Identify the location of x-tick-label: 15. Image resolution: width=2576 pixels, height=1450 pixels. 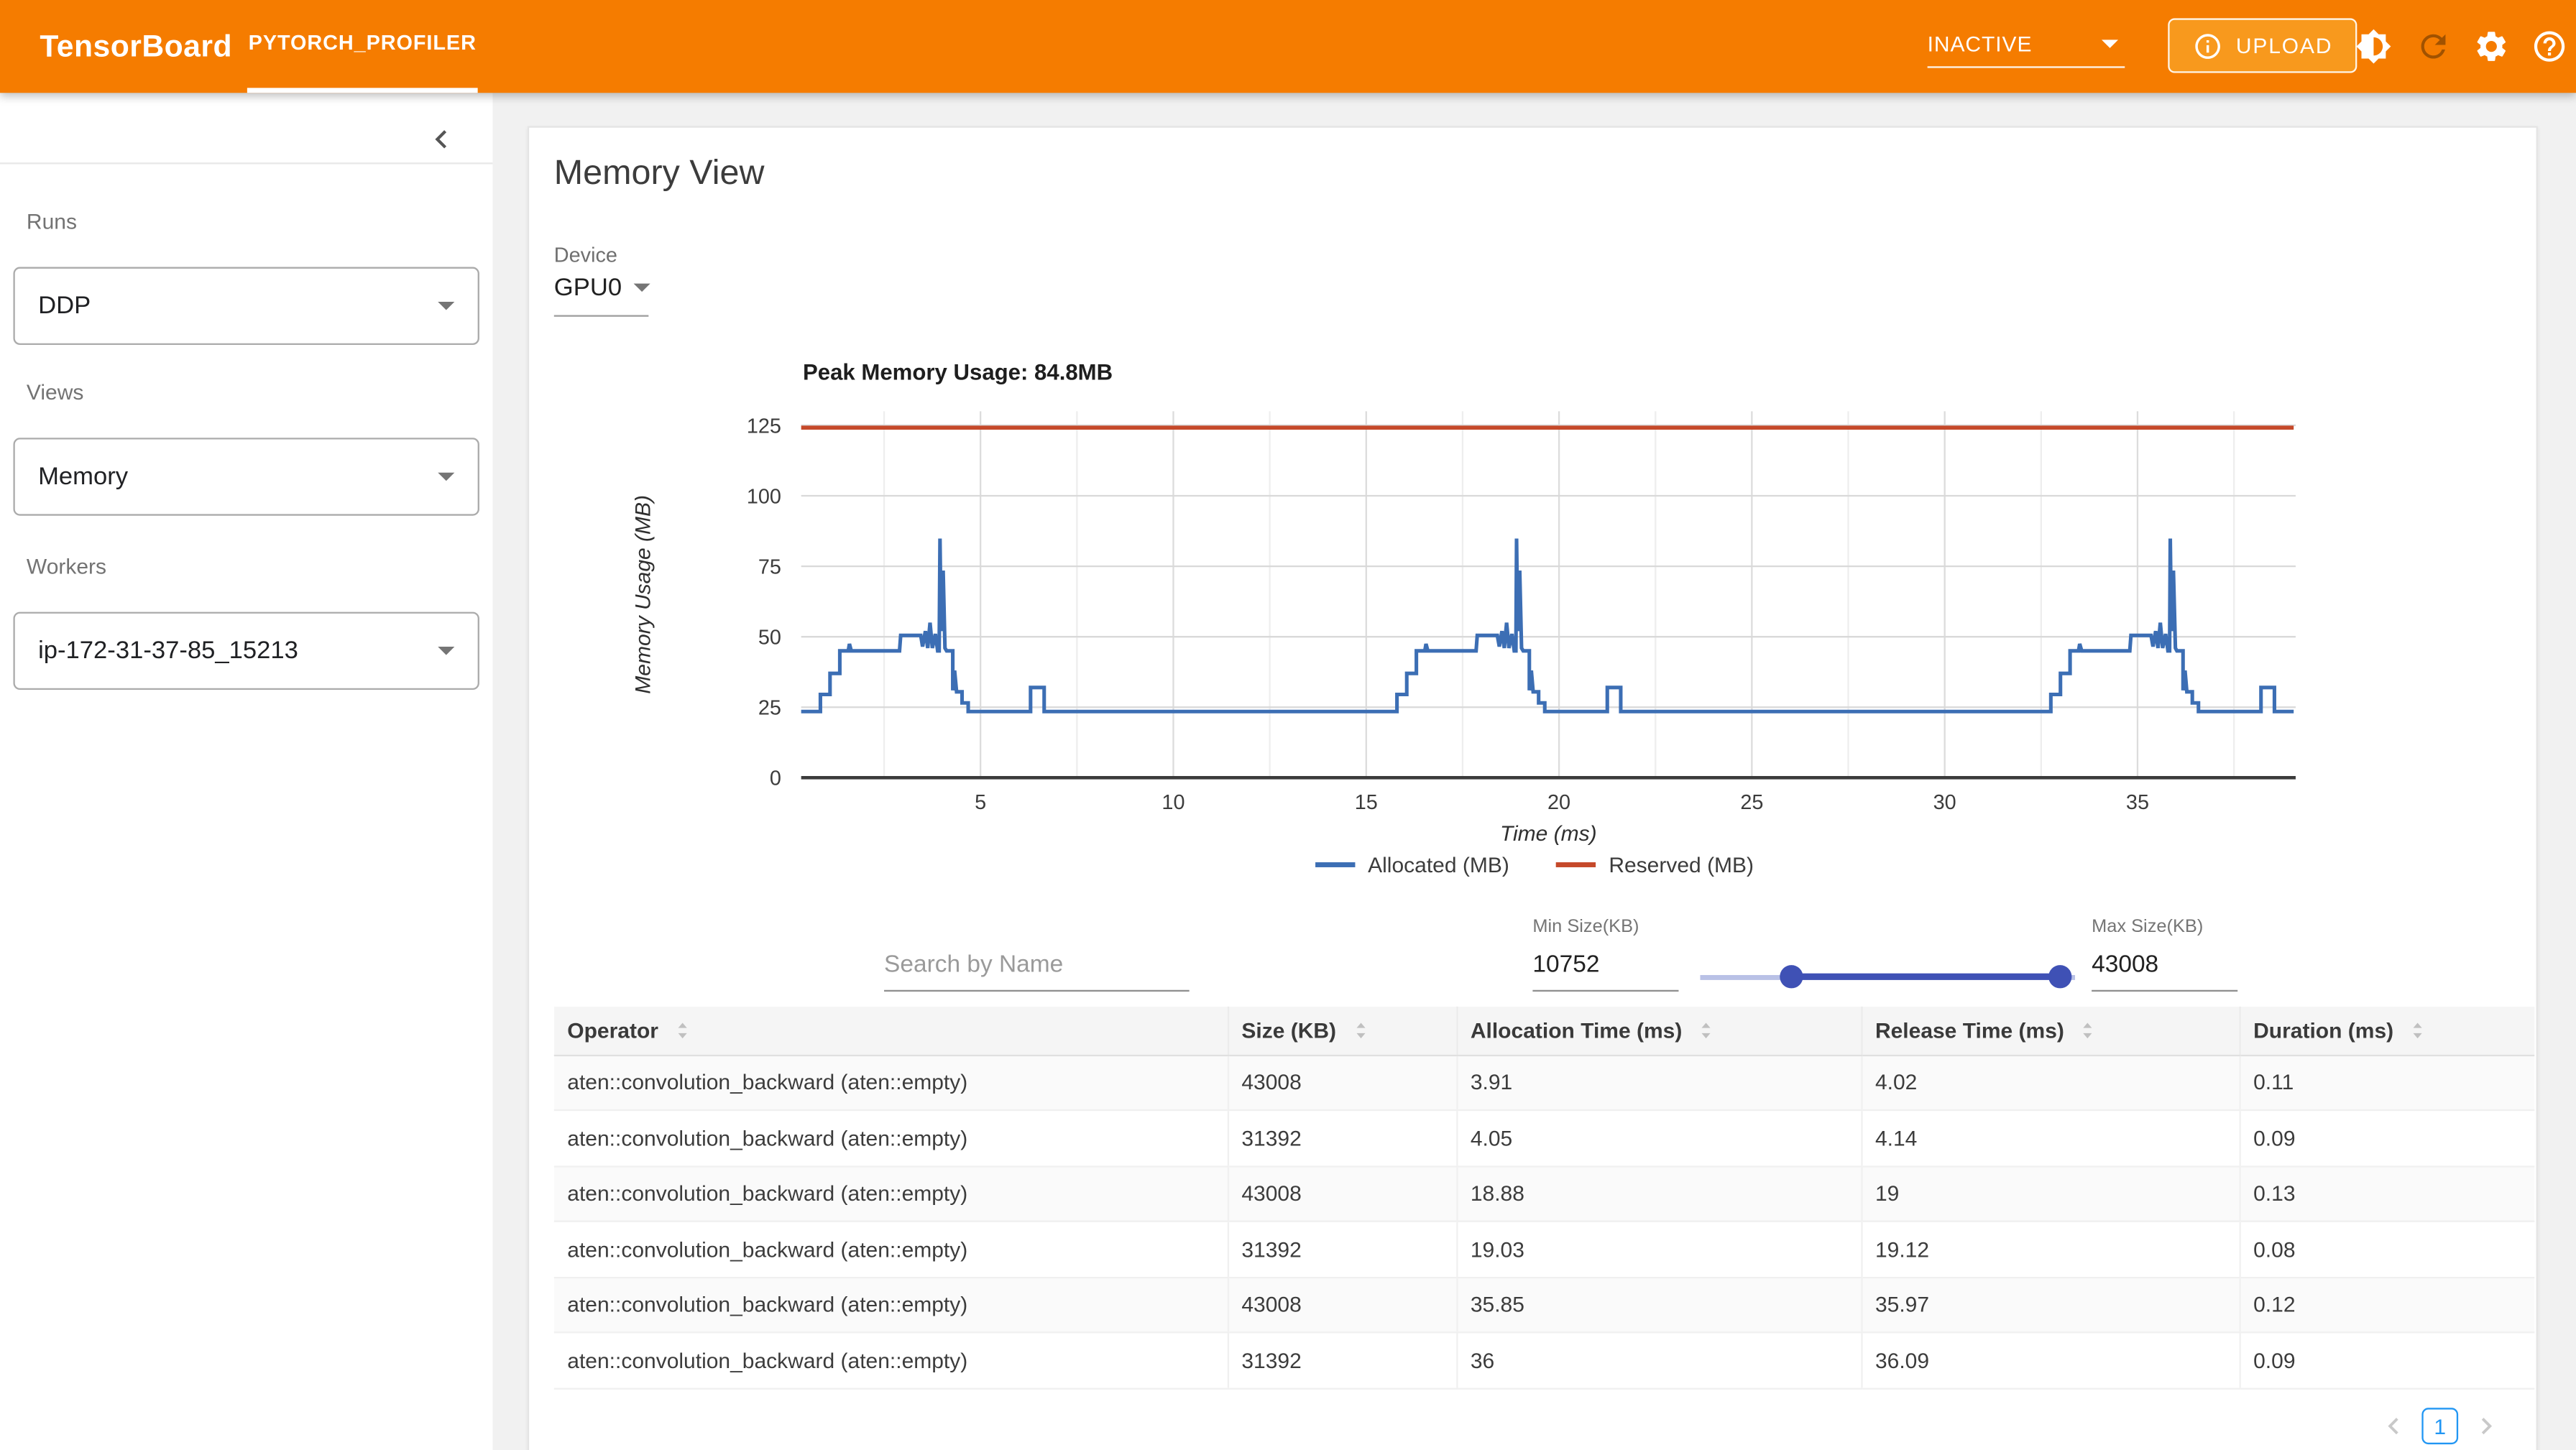
(1366, 802).